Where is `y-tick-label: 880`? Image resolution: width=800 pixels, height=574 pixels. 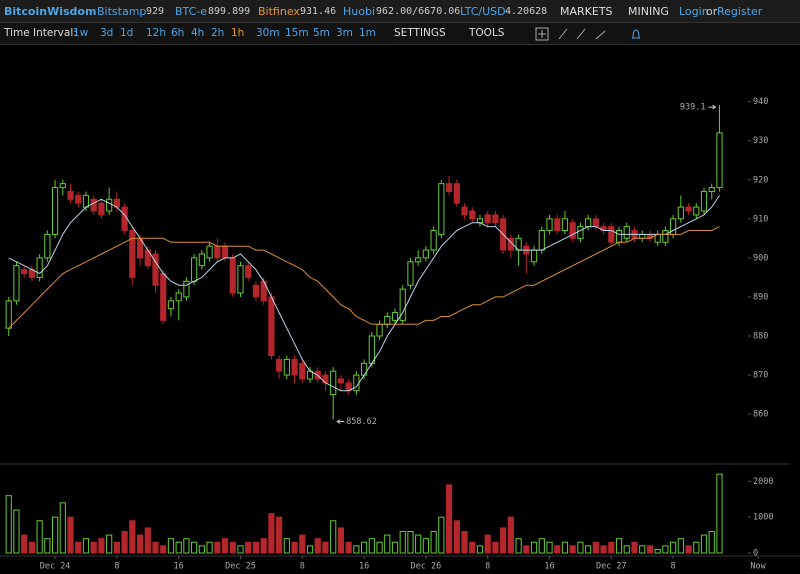
y-tick-label: 880 is located at coordinates (760, 337).